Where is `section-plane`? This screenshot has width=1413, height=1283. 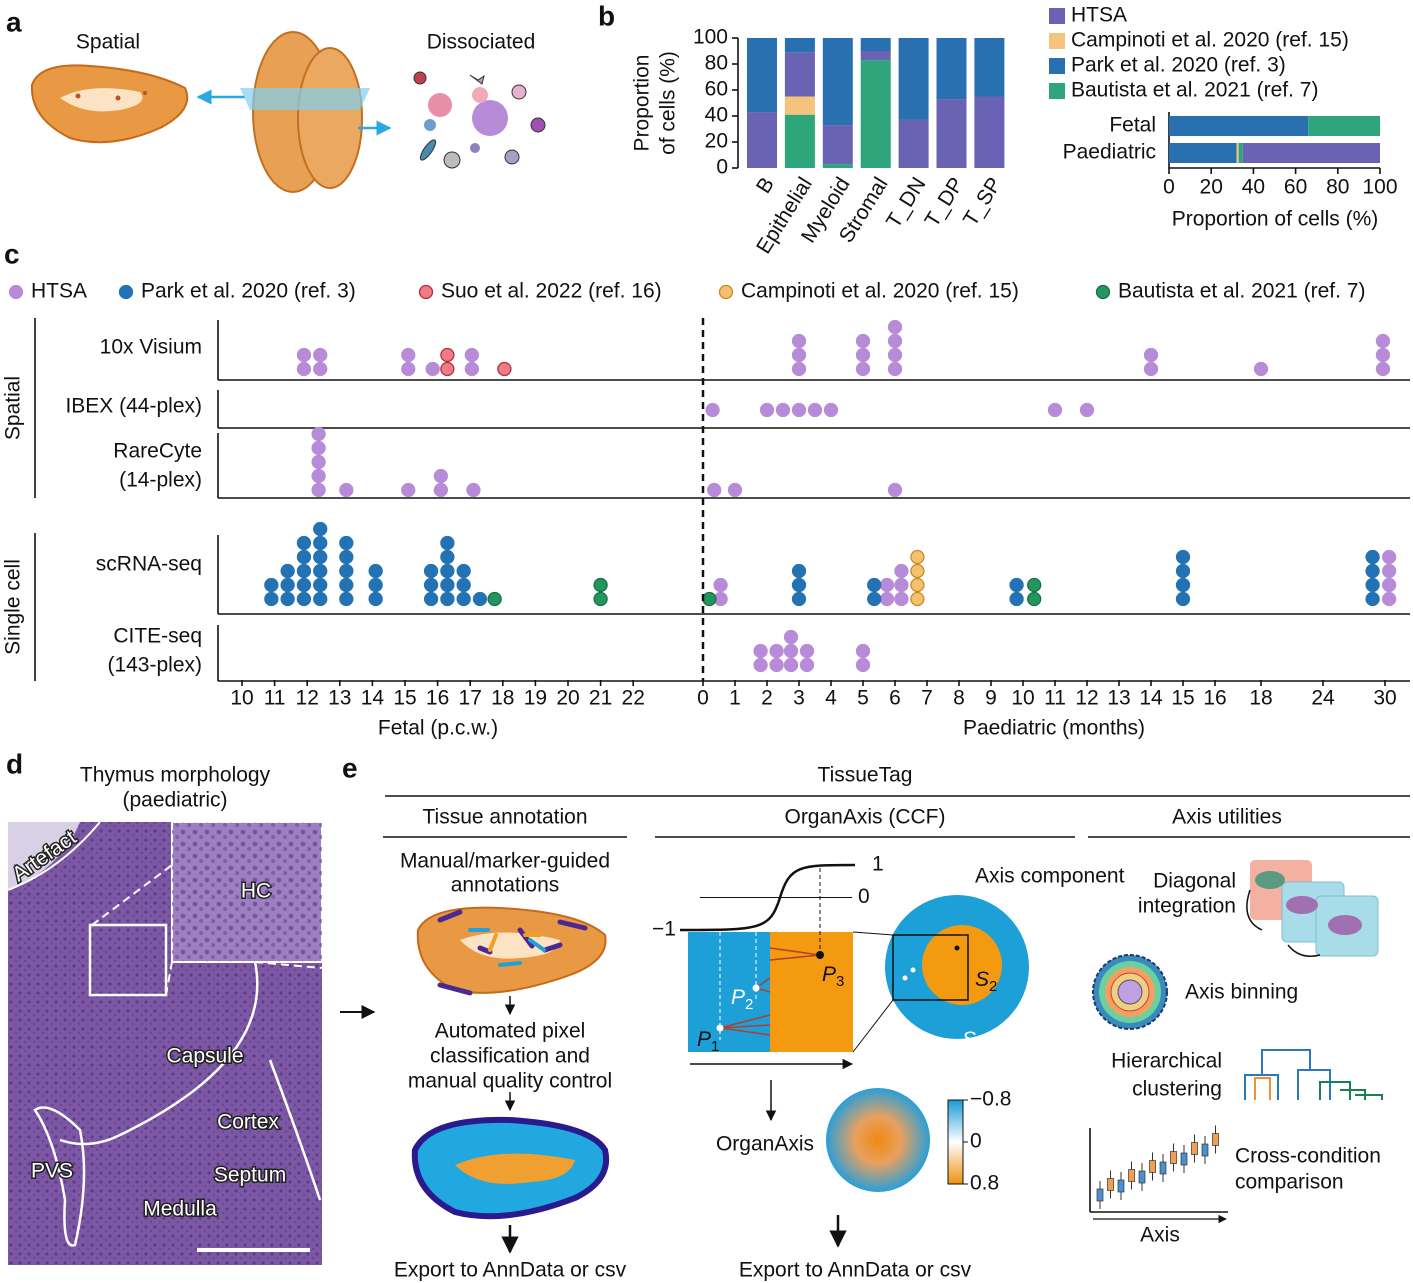
section-plane is located at coordinates (305, 99).